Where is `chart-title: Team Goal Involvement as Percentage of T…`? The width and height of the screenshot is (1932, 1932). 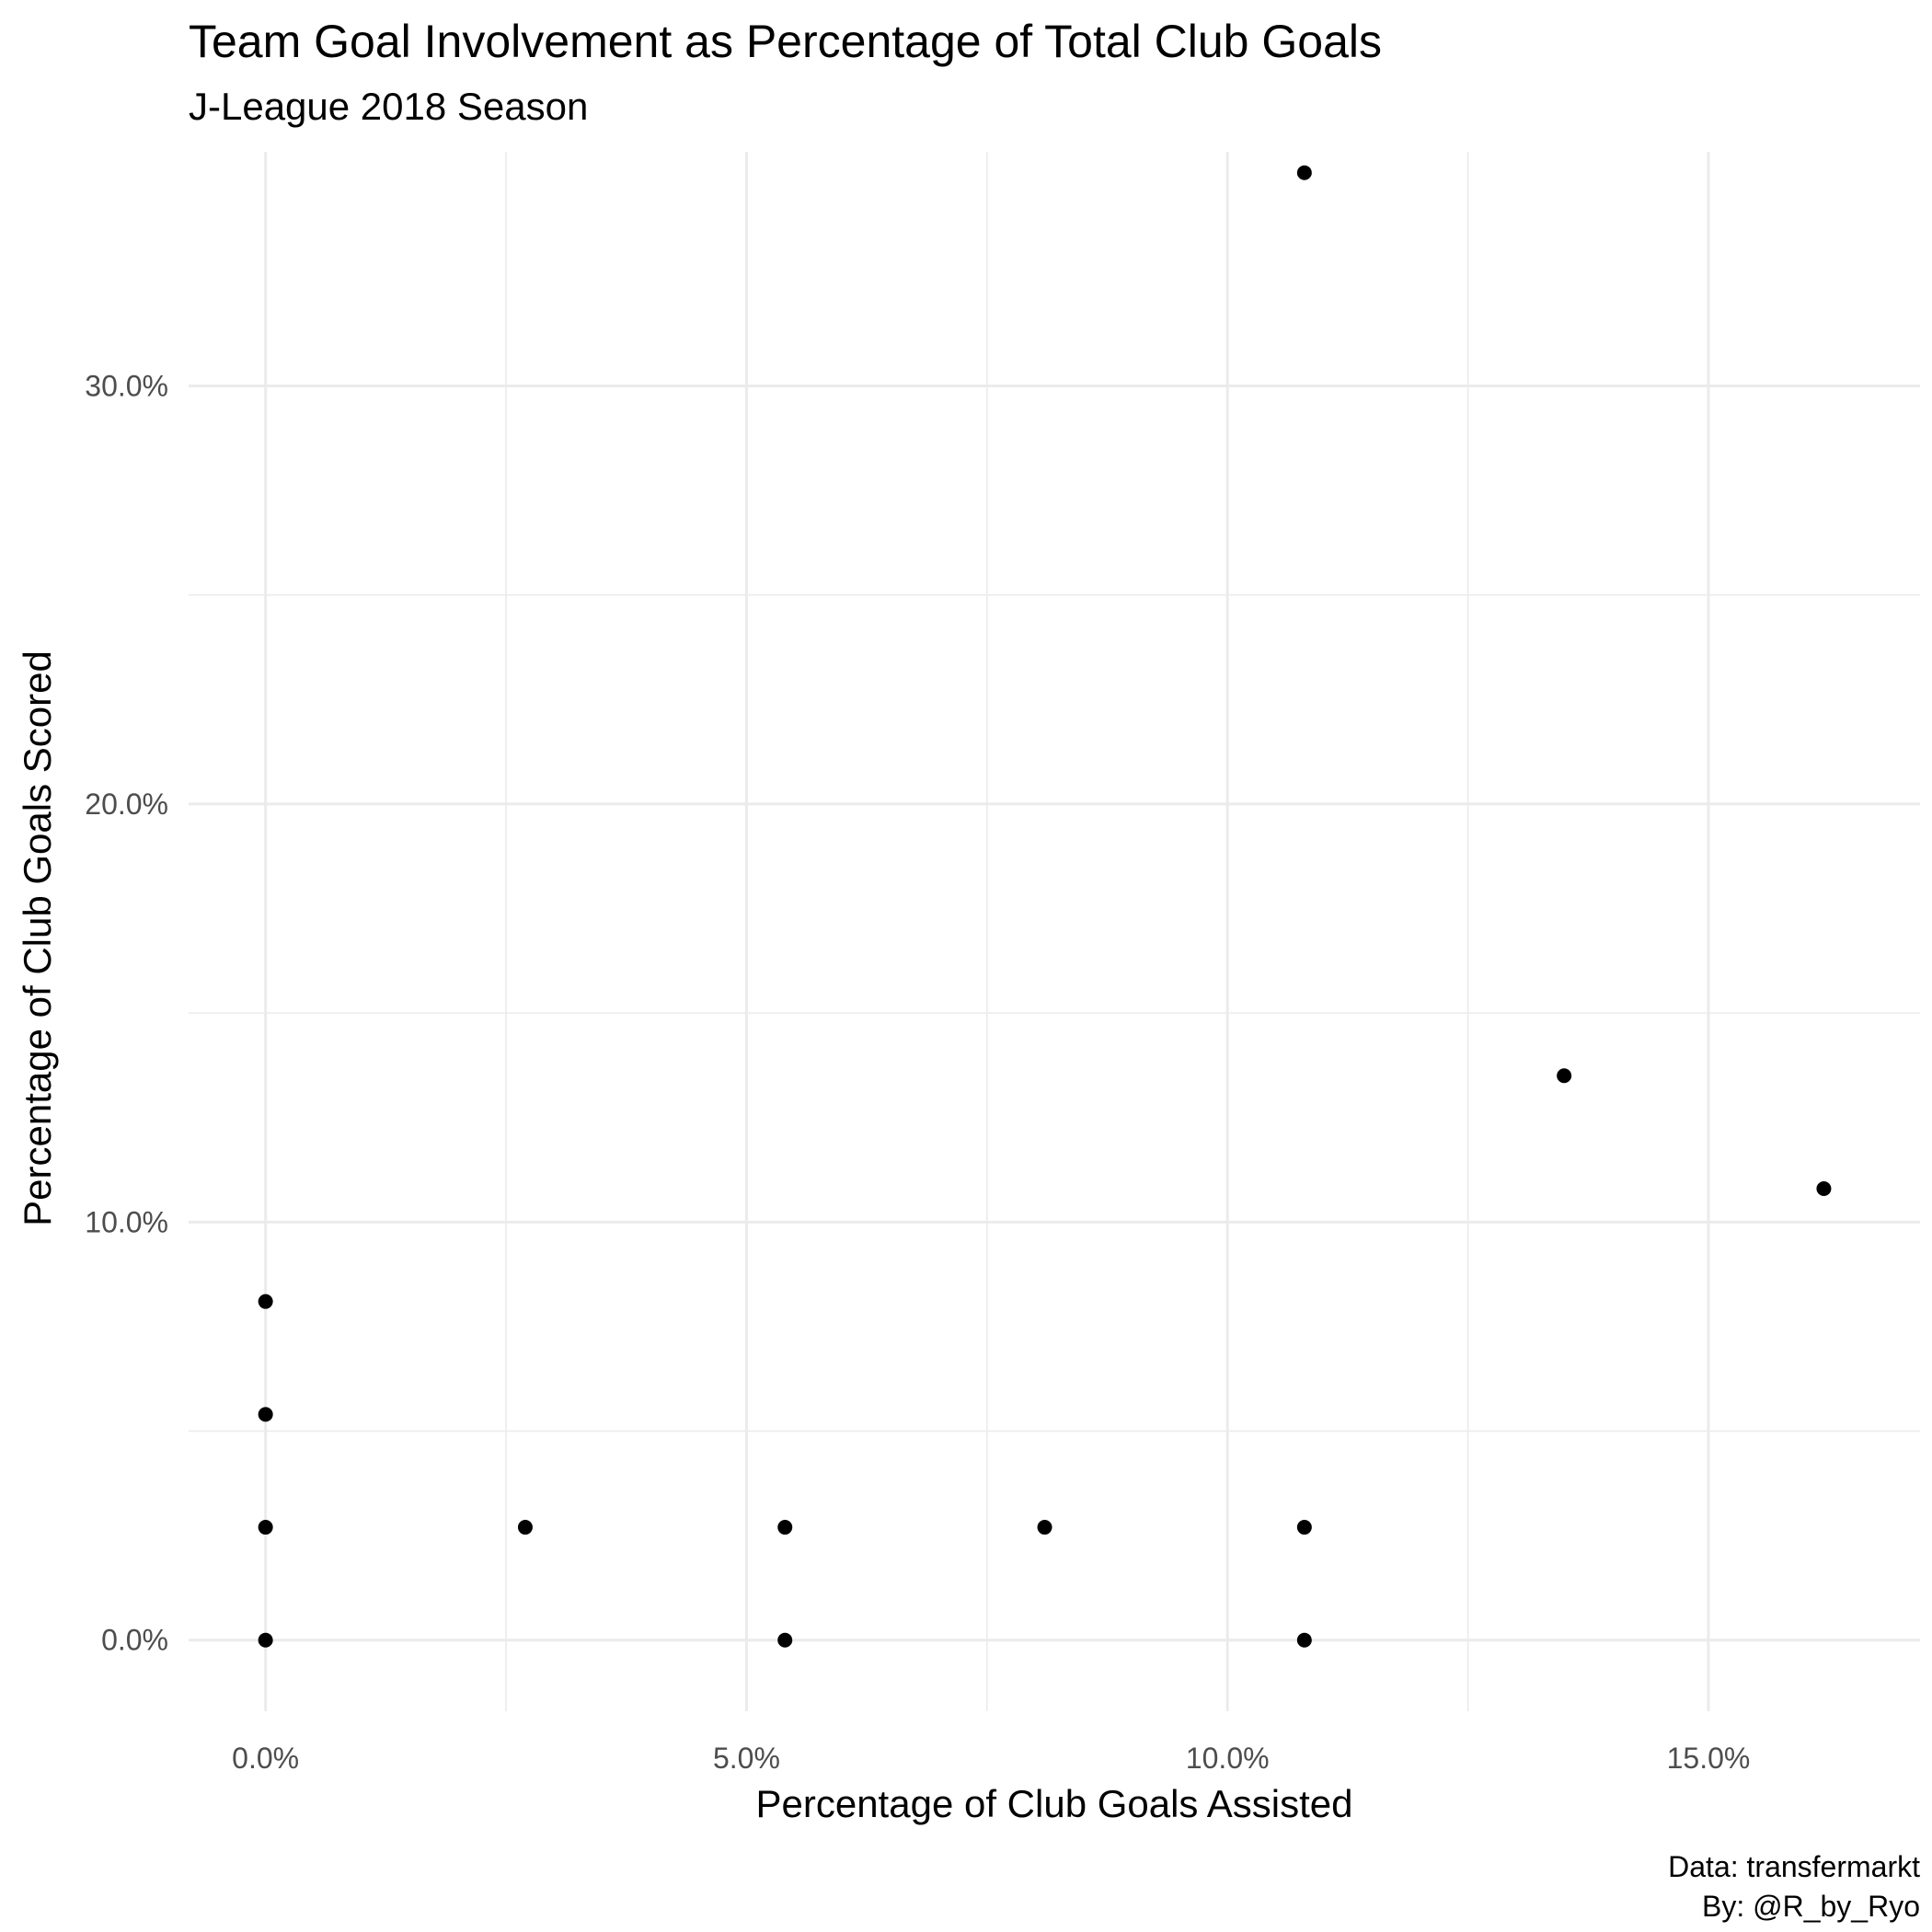 chart-title: Team Goal Involvement as Percentage of T… is located at coordinates (785, 41).